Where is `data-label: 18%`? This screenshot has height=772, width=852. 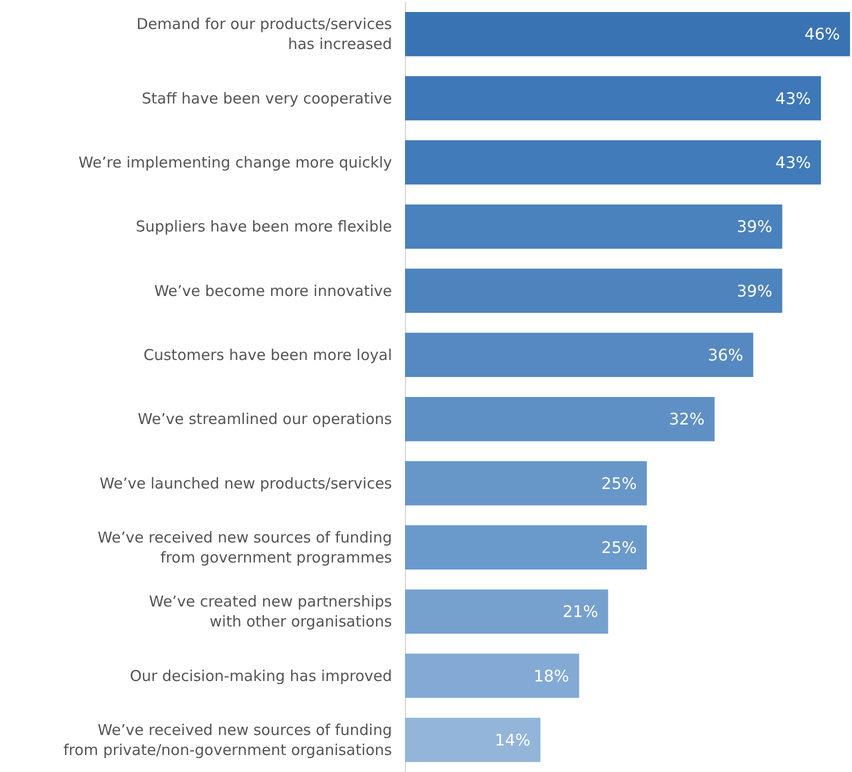
data-label: 18% is located at coordinates (552, 676).